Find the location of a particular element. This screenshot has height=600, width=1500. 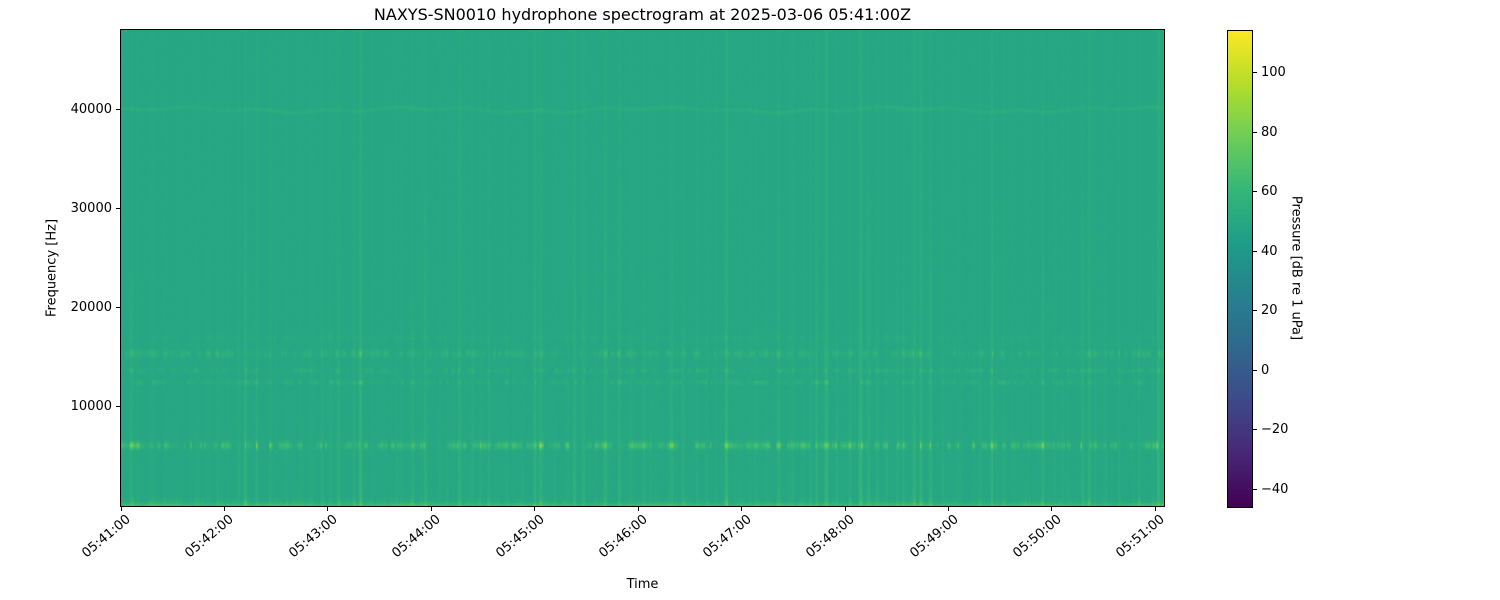

x-tick-label: 05:42:00 is located at coordinates (210, 537).